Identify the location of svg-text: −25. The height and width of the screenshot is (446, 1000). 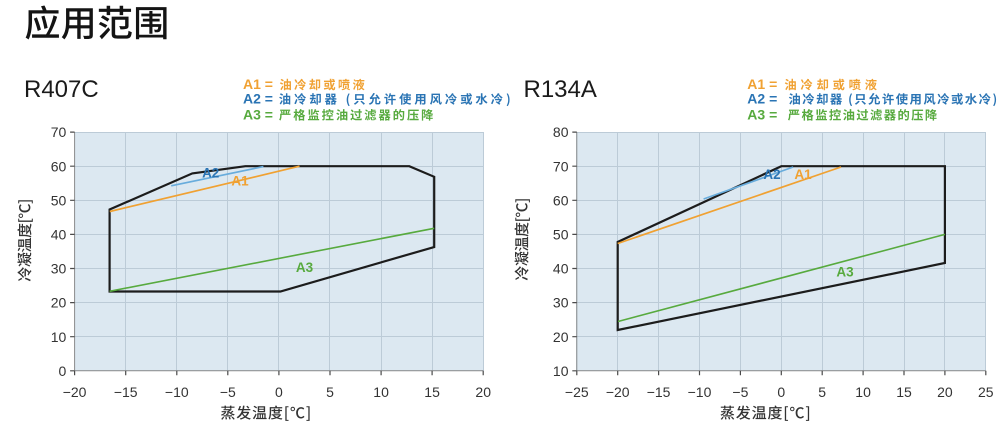
(577, 392).